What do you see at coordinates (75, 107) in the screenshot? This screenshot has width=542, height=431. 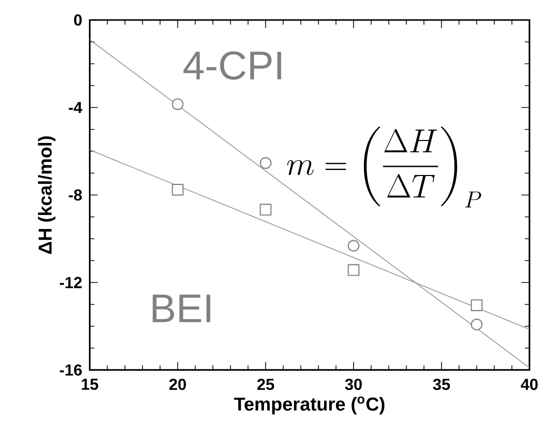 I see `y-tick-label: -4` at bounding box center [75, 107].